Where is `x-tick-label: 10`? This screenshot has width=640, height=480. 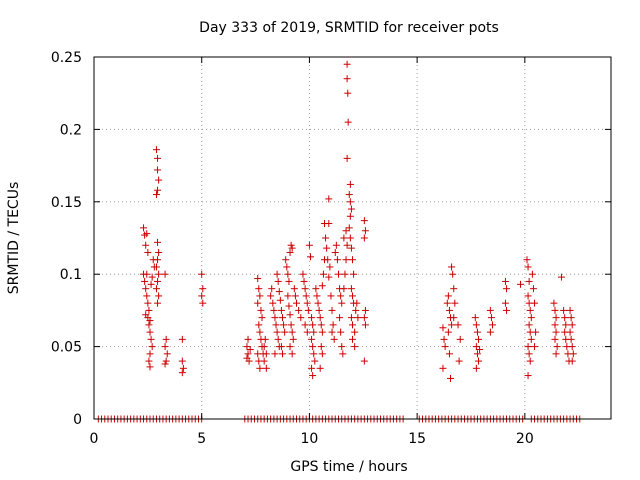 x-tick-label: 10 is located at coordinates (310, 439).